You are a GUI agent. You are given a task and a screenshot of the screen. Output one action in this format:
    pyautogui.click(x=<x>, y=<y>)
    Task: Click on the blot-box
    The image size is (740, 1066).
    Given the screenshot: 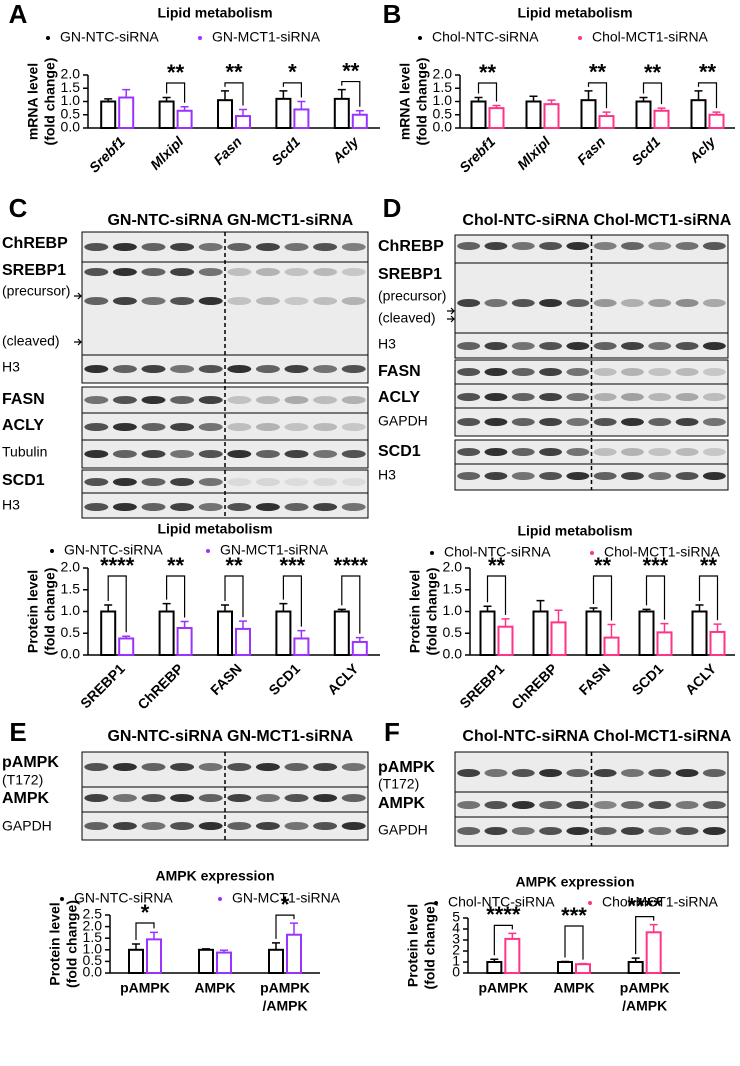 What is the action you would take?
    pyautogui.click(x=225, y=293)
    